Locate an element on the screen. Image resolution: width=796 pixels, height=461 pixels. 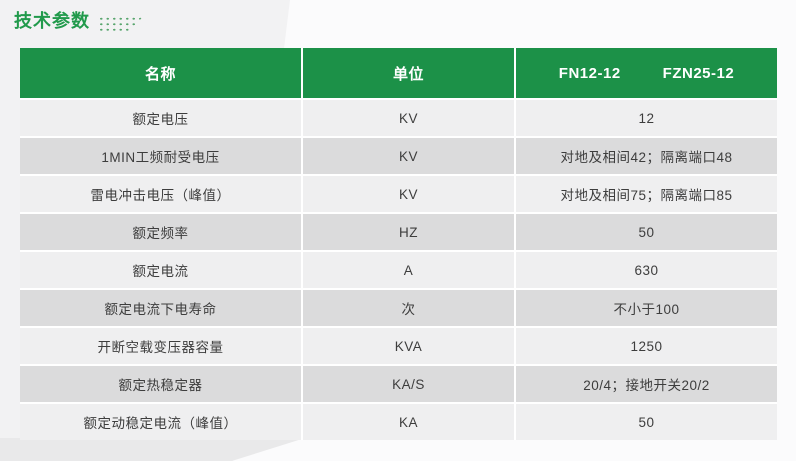
param-name-cell: 开断空载变压器容量 is located at coordinates (160, 346).